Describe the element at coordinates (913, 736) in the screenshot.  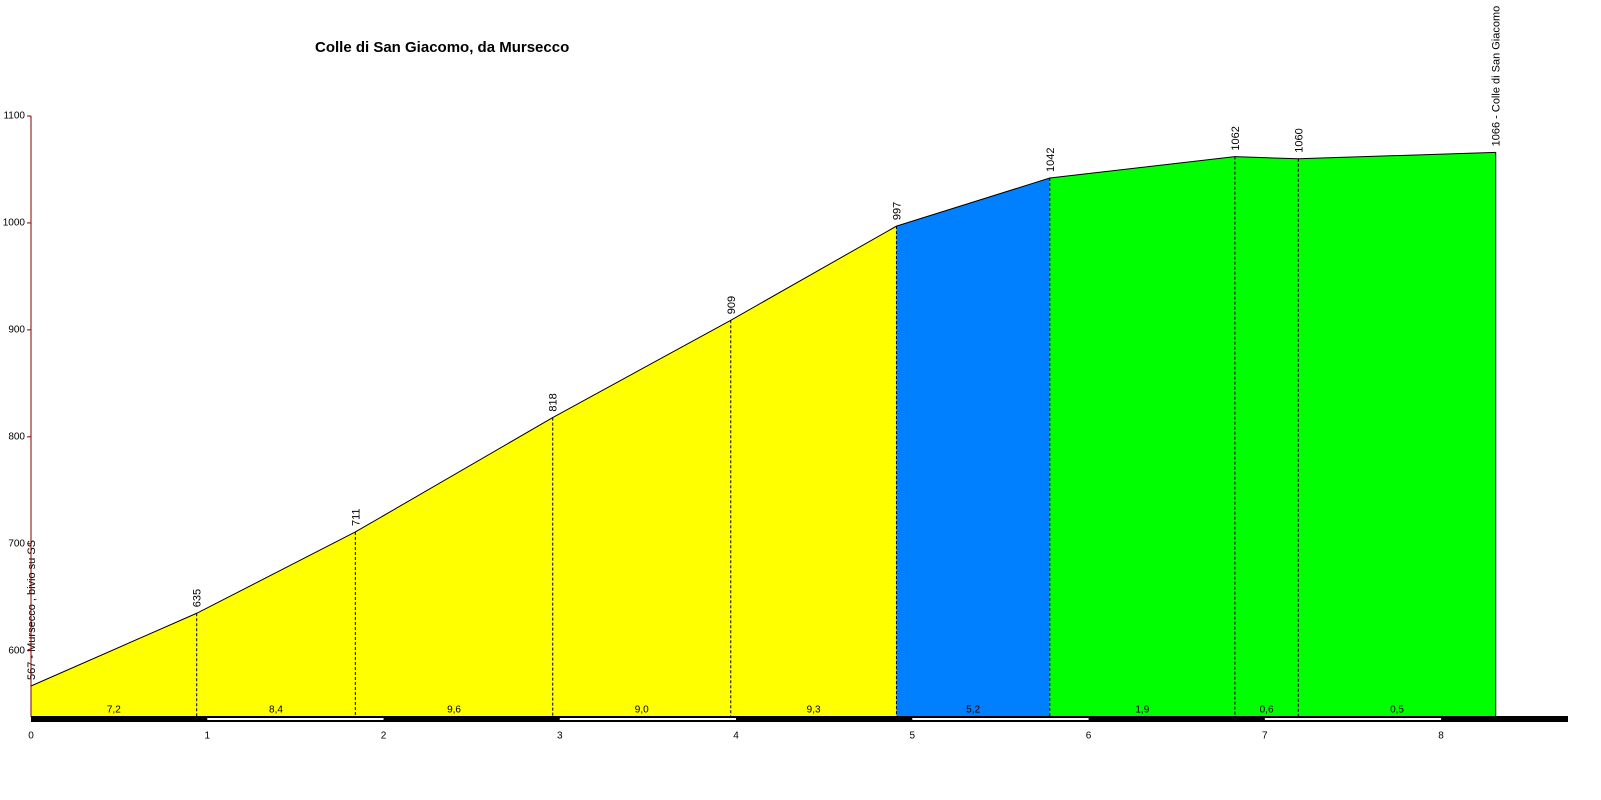
I see `x-tick-label: 5` at that location.